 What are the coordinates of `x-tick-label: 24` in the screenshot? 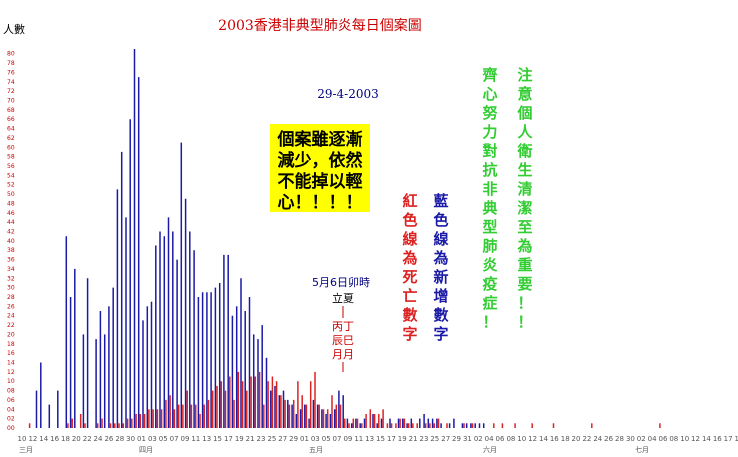 It's located at (597, 439).